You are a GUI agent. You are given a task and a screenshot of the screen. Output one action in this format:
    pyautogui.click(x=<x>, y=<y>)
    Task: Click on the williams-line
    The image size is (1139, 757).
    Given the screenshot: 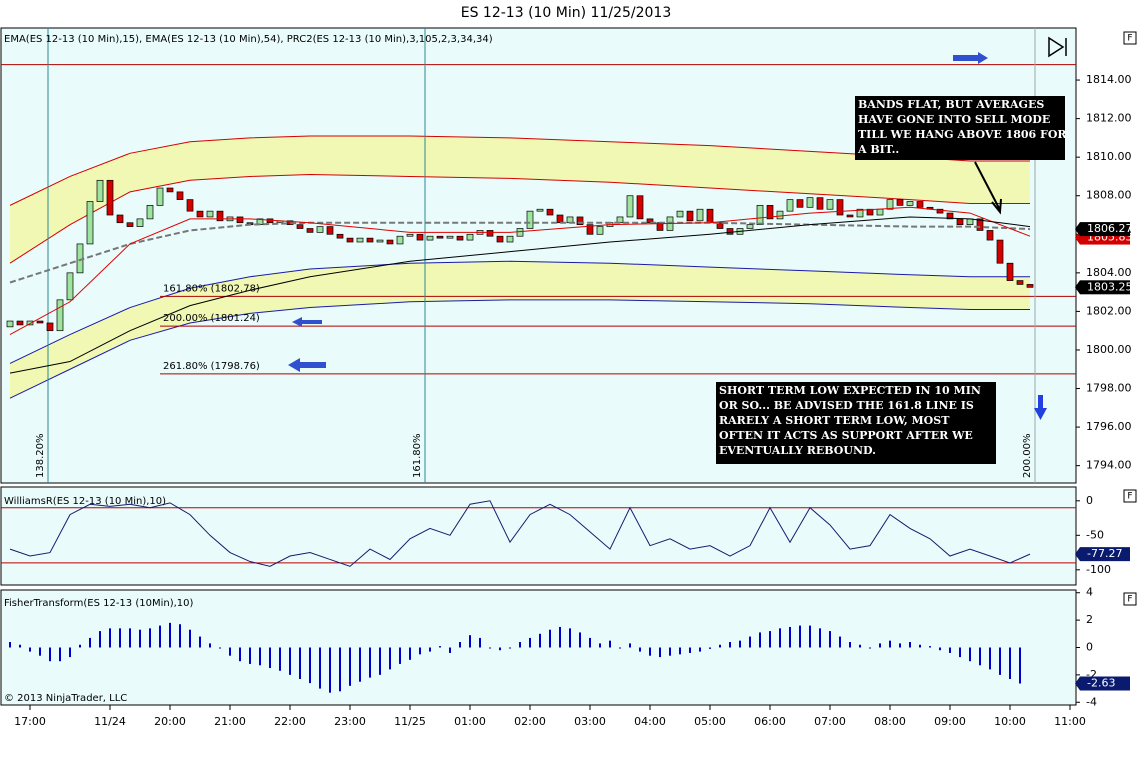 What is the action you would take?
    pyautogui.click(x=520, y=533)
    